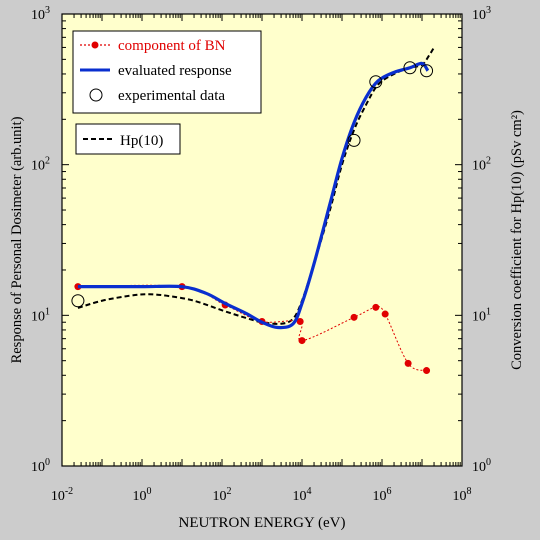 This screenshot has width=540, height=540. I want to click on y-tick-label: 10¹, so click(40, 315).